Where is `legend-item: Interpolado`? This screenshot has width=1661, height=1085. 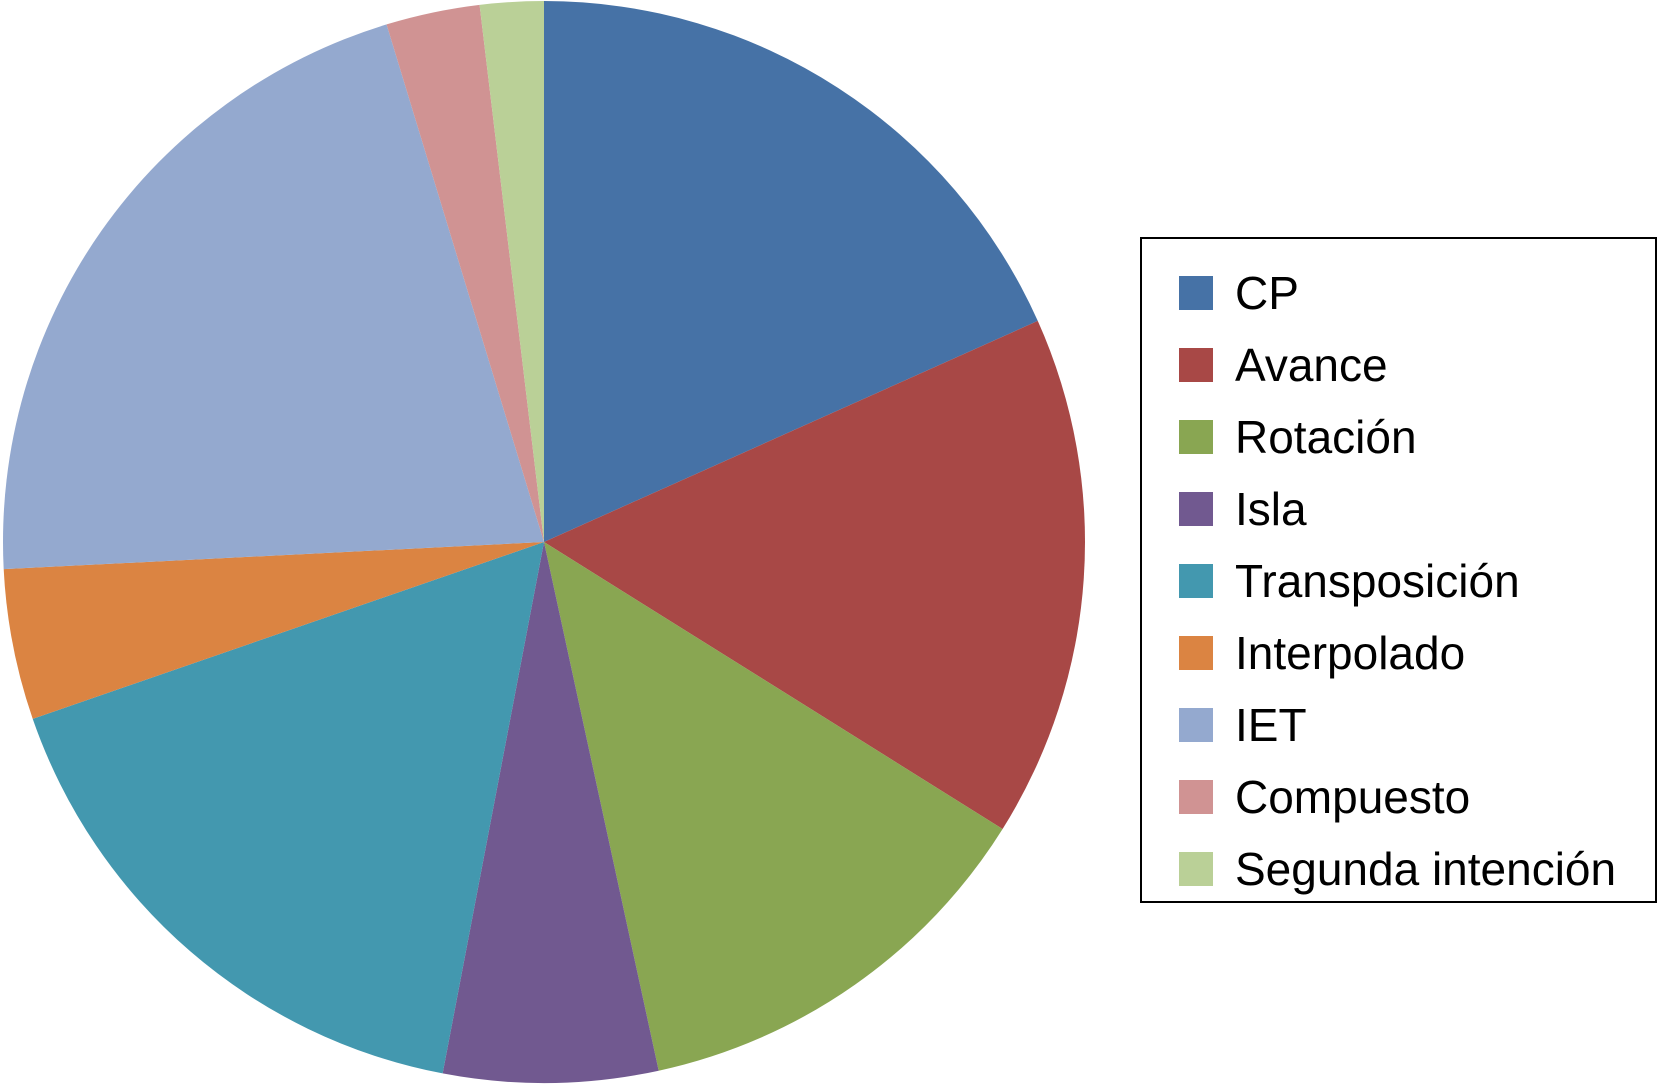 legend-item: Interpolado is located at coordinates (1398, 653).